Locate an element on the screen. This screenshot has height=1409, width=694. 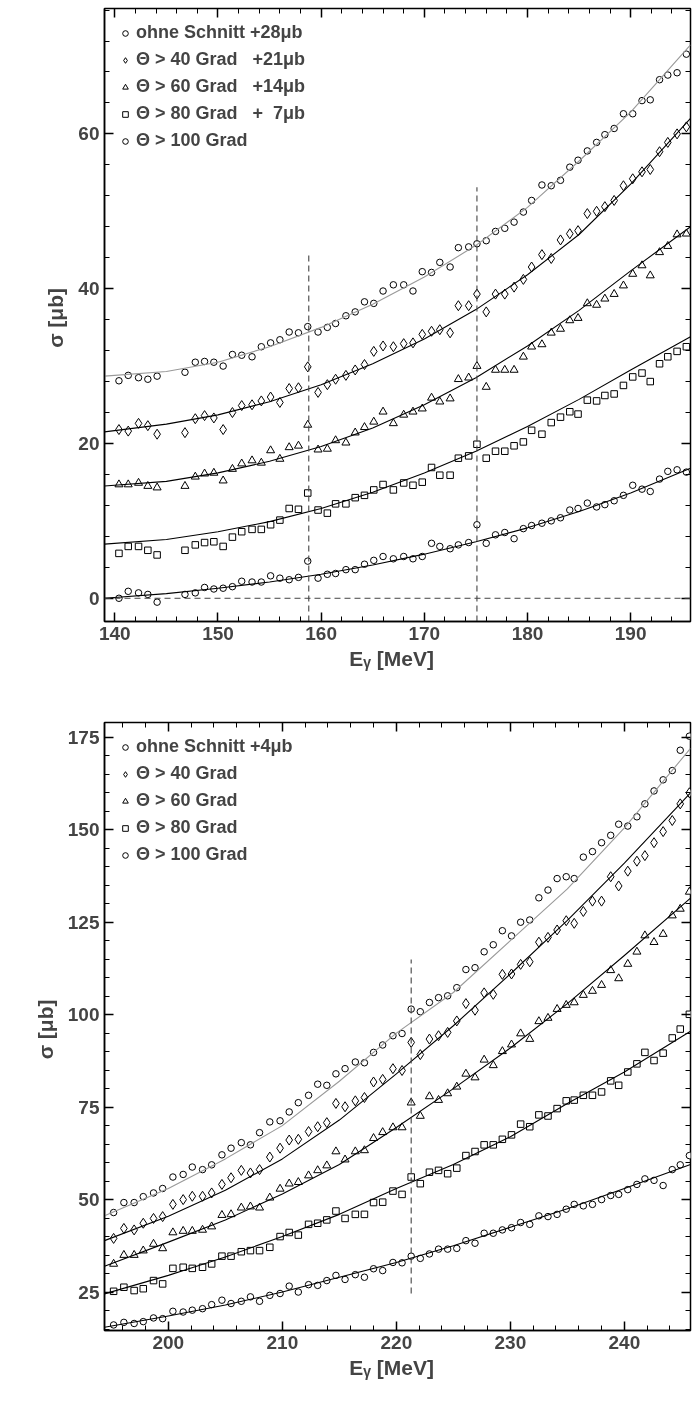
x-tick-label: 210 is located at coordinates (282, 1342).